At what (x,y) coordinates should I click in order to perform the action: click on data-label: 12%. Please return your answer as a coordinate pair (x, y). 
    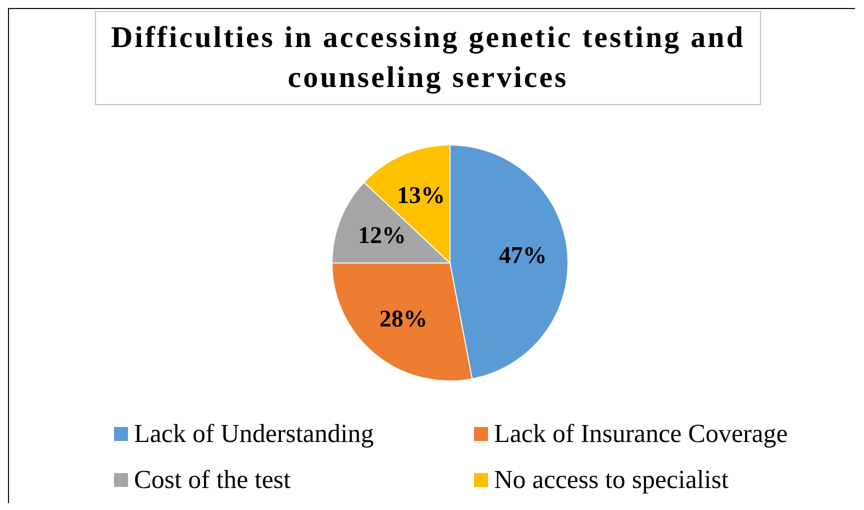
    Looking at the image, I should click on (382, 236).